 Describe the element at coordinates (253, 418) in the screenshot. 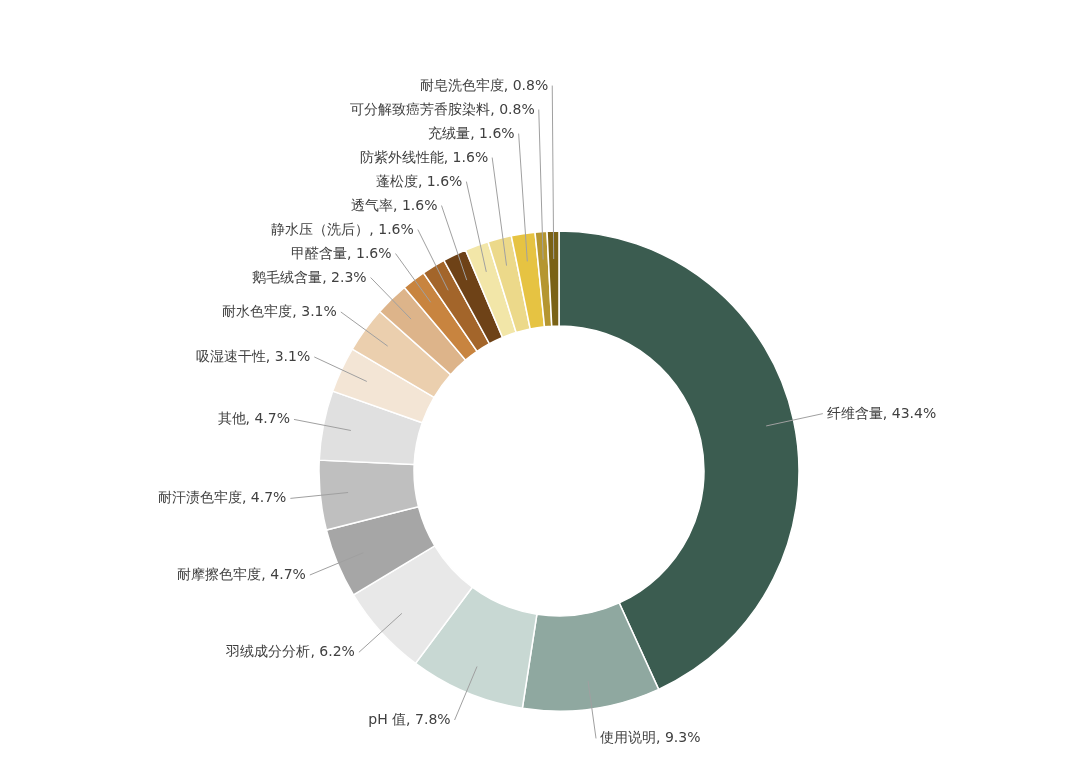

I see `slice-label: 其他, 4.7%` at that location.